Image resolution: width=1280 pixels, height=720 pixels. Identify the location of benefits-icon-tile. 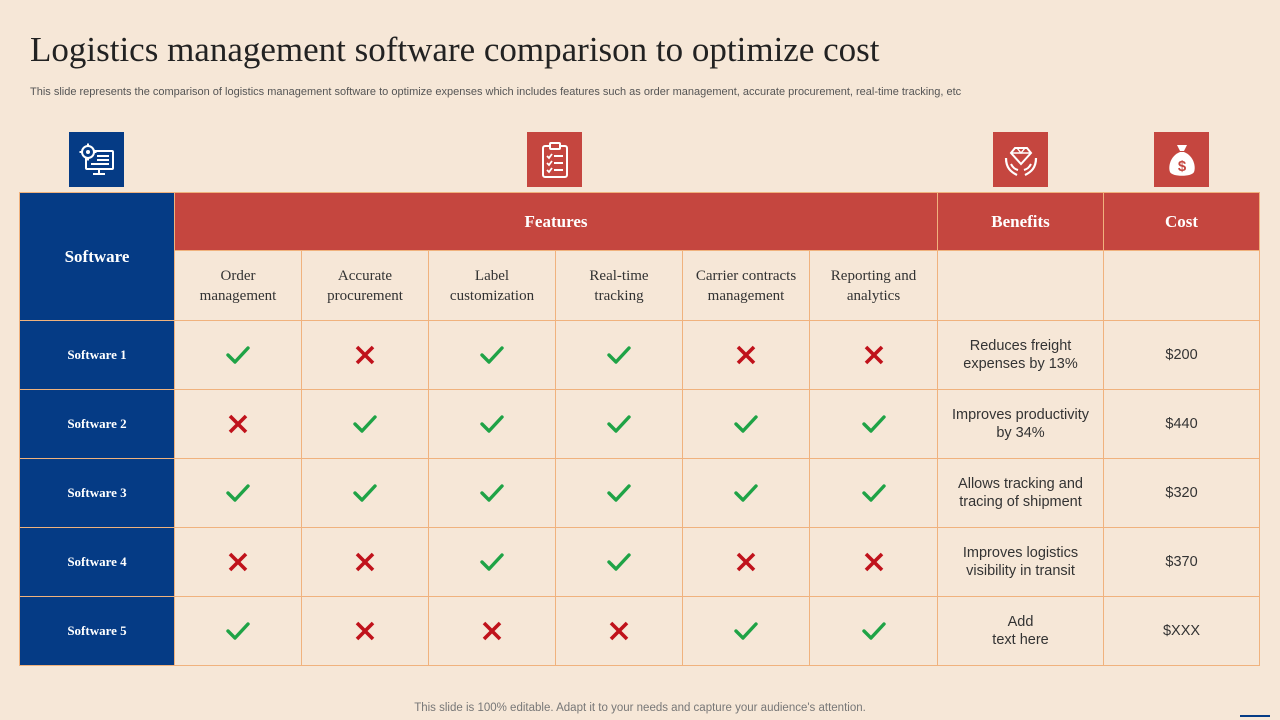
(1020, 159).